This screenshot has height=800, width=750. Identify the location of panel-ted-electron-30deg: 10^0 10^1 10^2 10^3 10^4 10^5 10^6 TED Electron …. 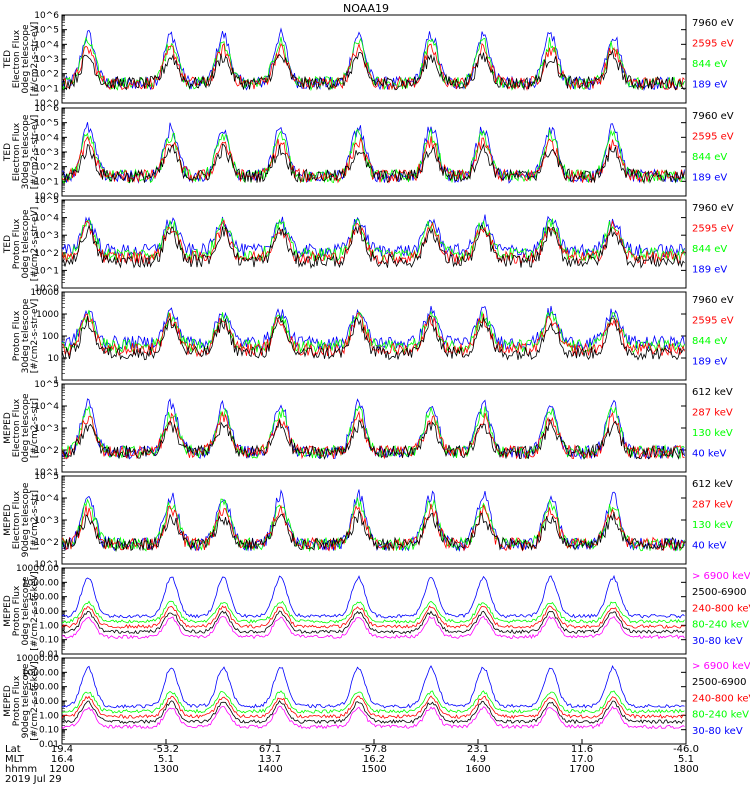
(368, 153).